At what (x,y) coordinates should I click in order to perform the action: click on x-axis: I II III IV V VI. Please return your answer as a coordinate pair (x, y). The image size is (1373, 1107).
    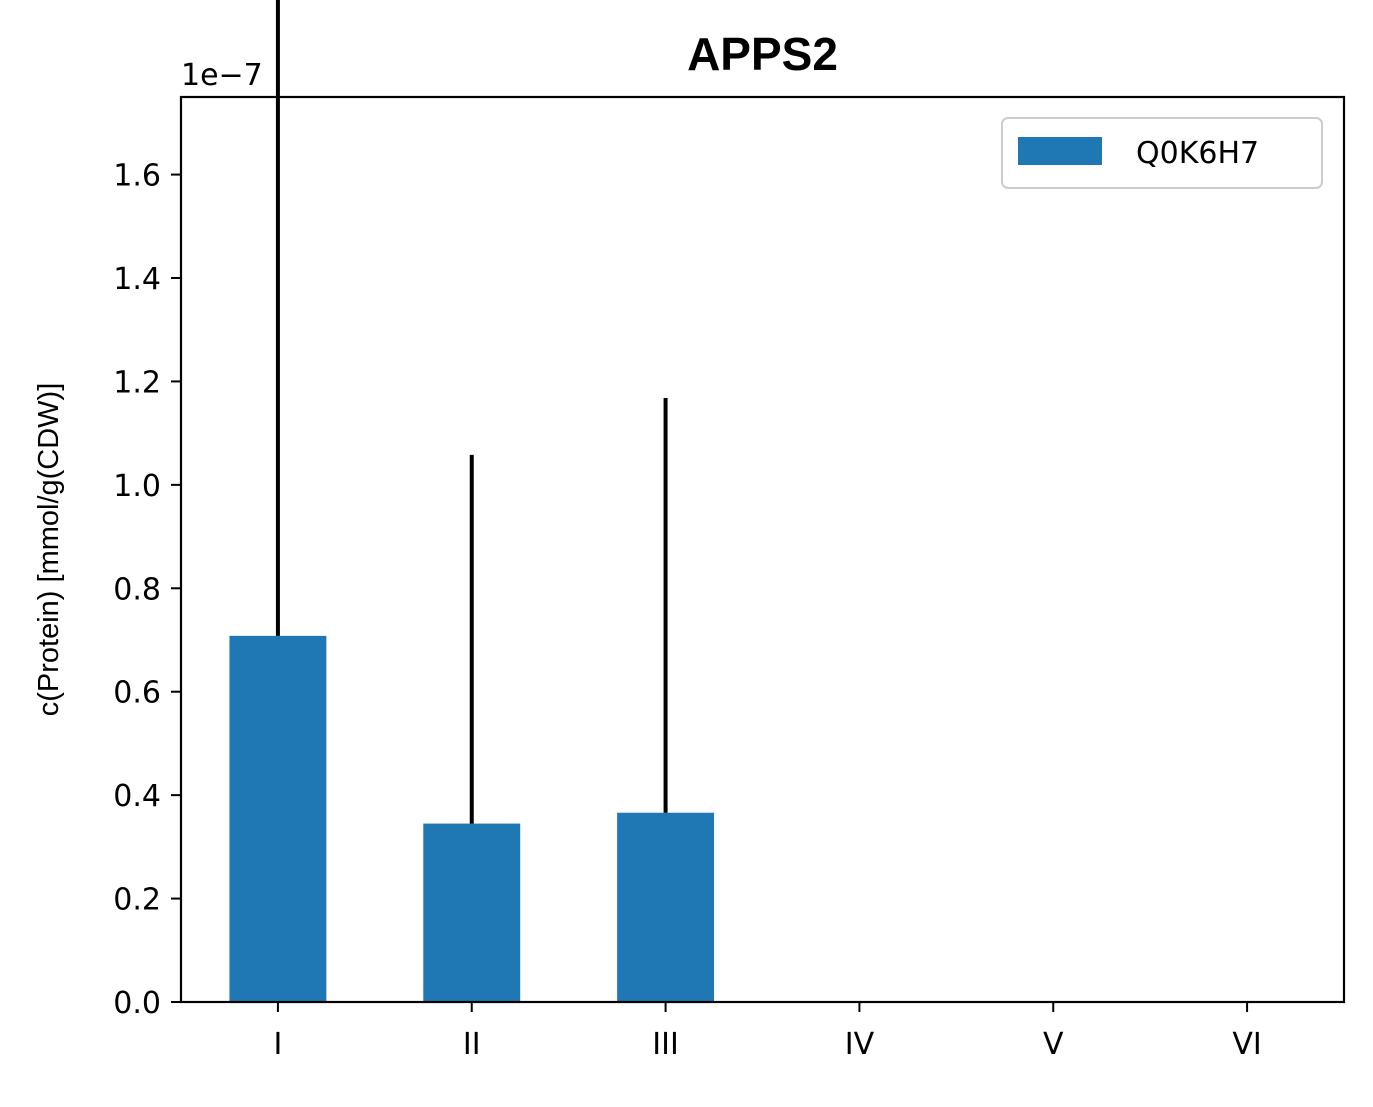
    Looking at the image, I should click on (767, 1032).